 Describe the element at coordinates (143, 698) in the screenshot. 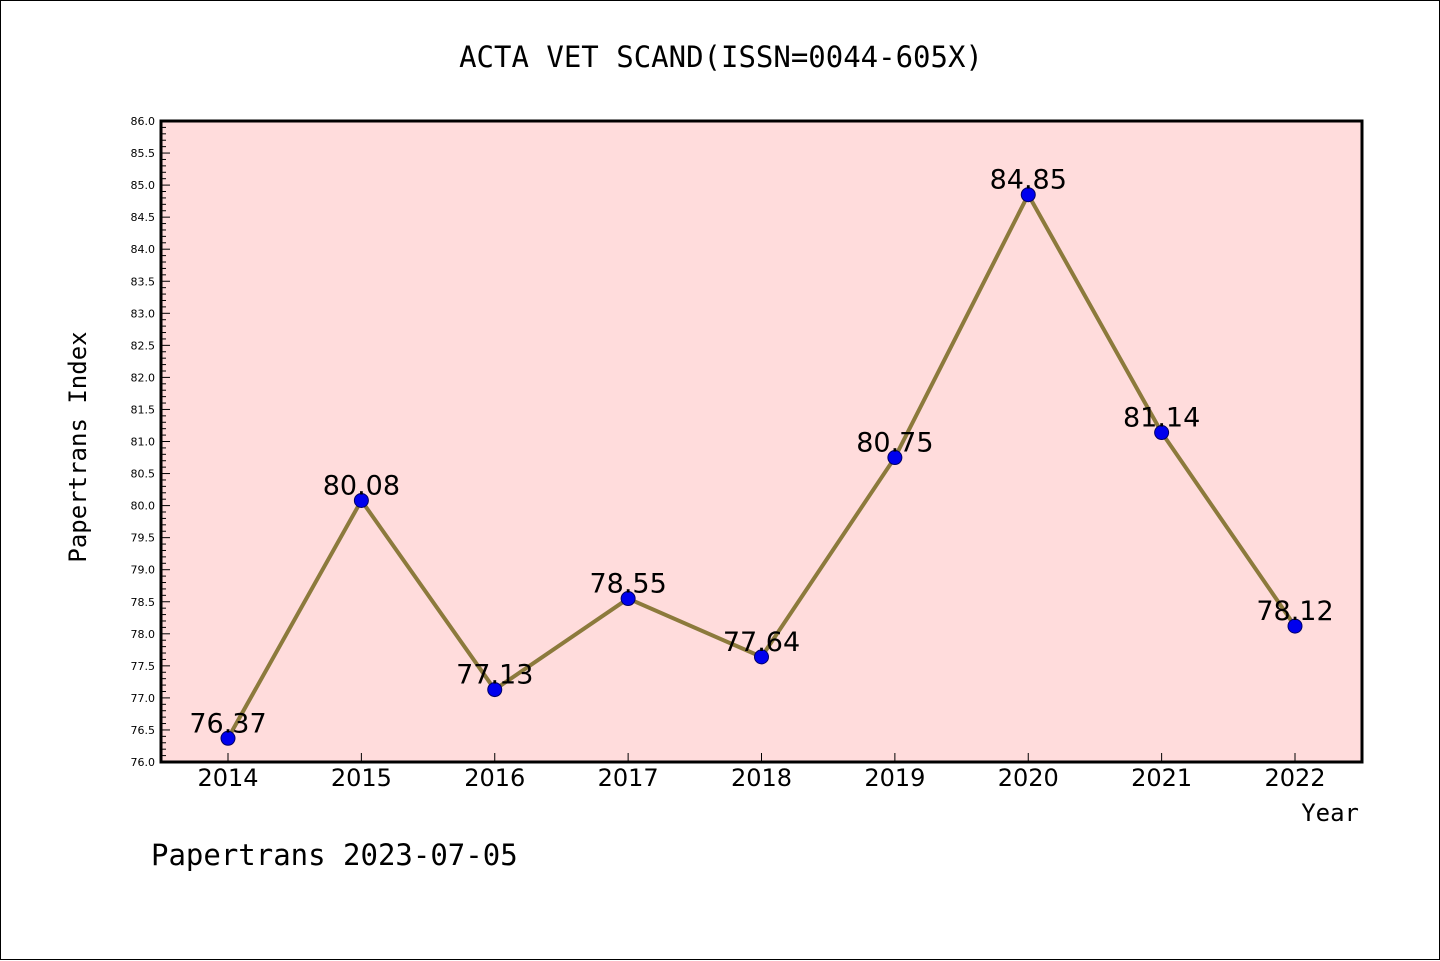

I see `y-tick-label: 77.0` at that location.